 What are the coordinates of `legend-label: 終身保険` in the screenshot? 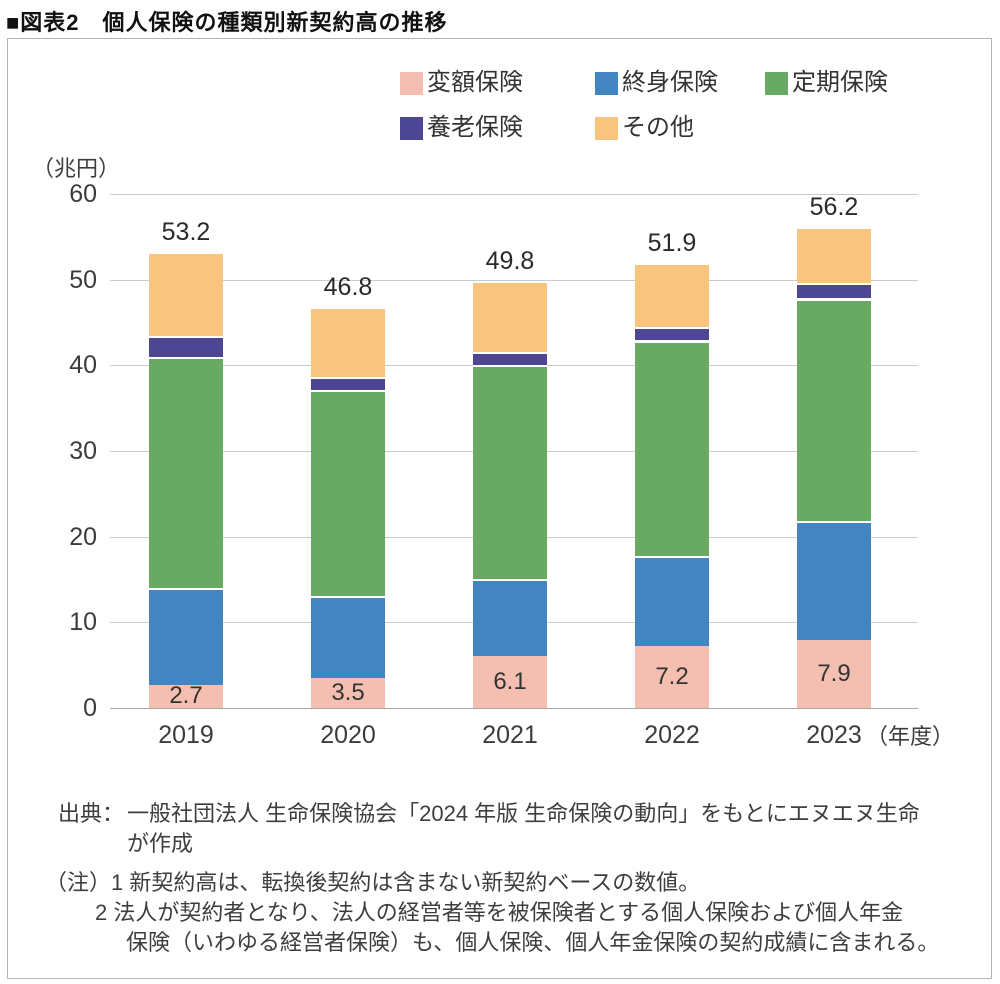 It's located at (670, 82).